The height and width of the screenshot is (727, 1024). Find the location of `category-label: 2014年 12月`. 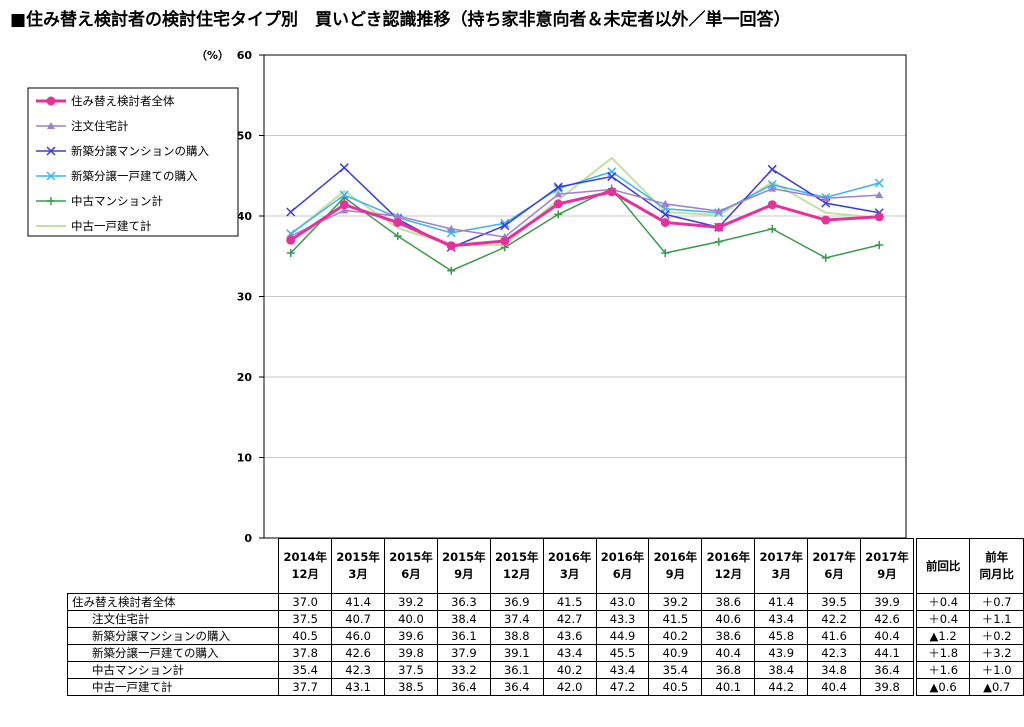

category-label: 2014年 12月 is located at coordinates (305, 566).